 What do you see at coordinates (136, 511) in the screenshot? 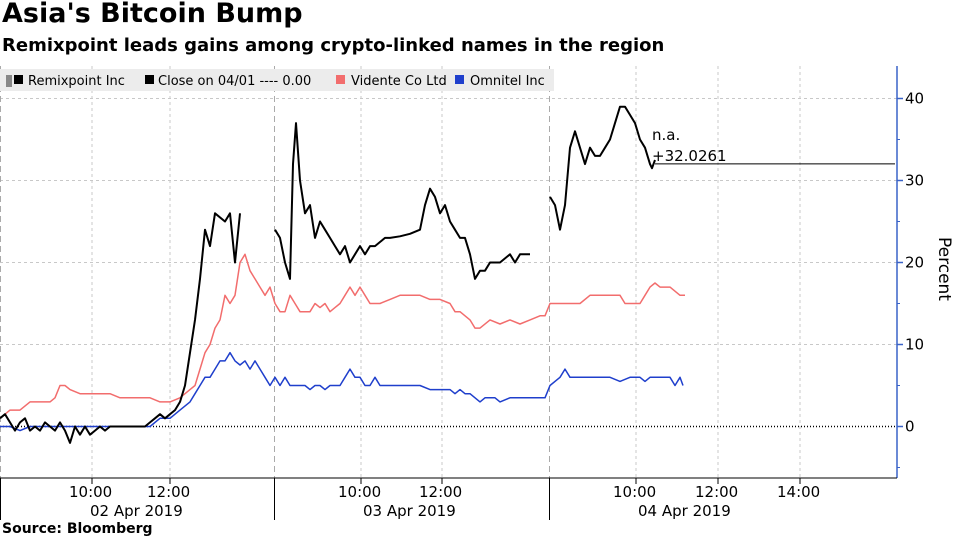
I see `day-label: 02 Apr 2019` at bounding box center [136, 511].